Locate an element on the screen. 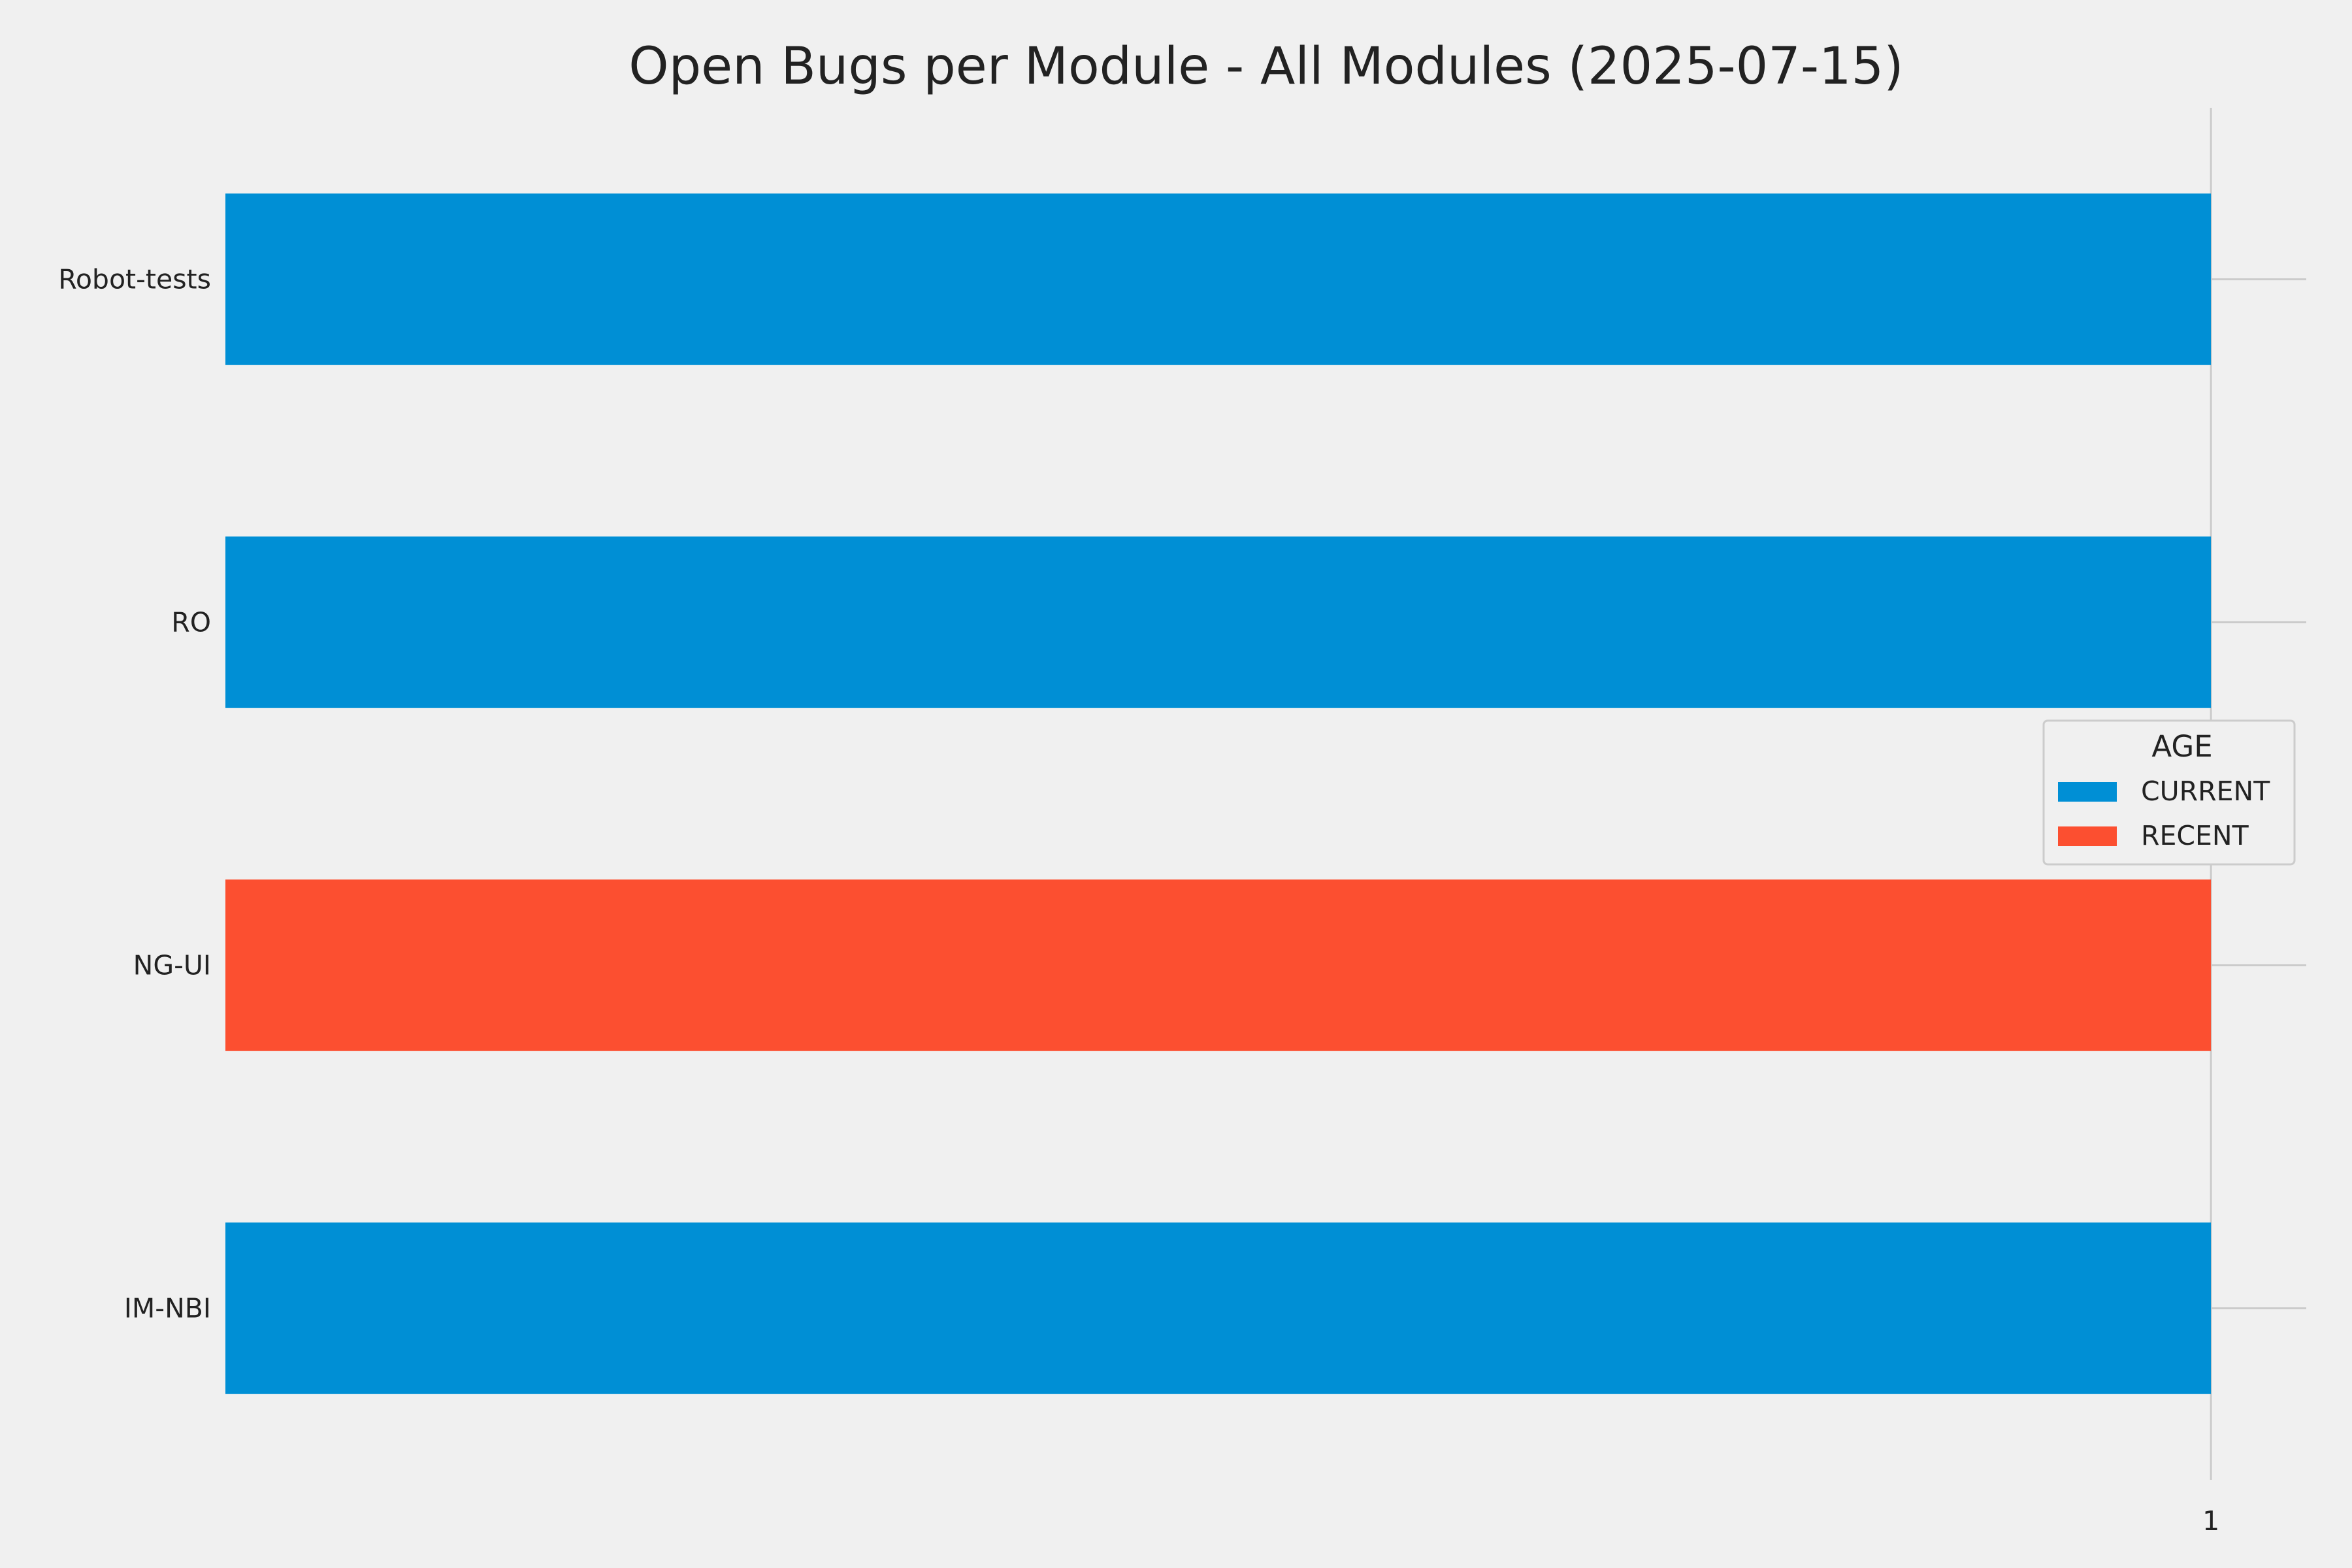 Image resolution: width=2352 pixels, height=1568 pixels. legend: AGE CURRENT RECENT is located at coordinates (2169, 792).